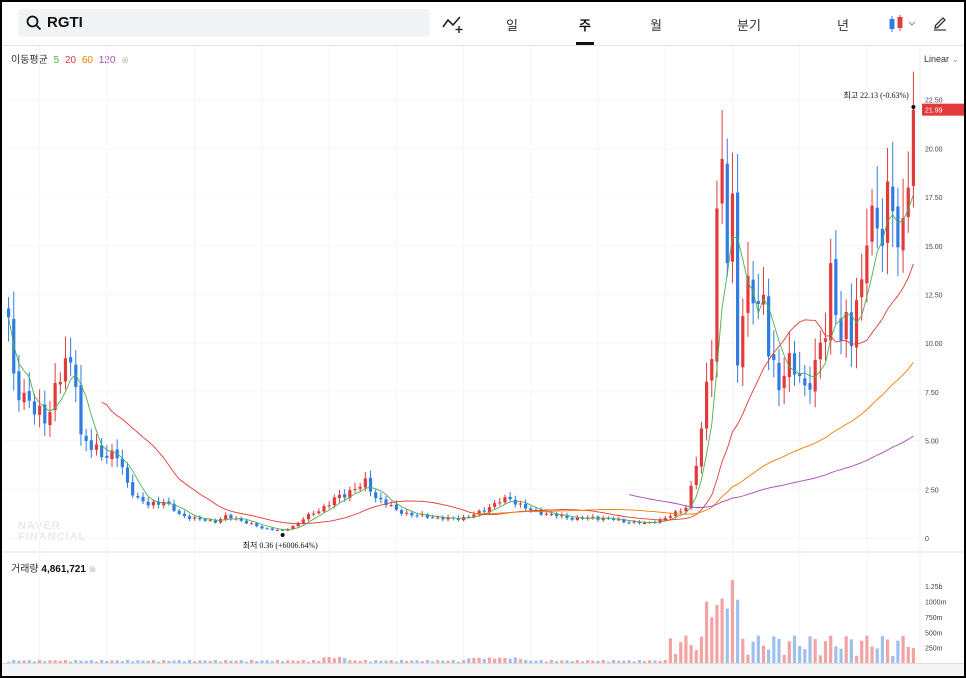 The height and width of the screenshot is (678, 966). I want to click on volume-label: 거래량, so click(25, 569).